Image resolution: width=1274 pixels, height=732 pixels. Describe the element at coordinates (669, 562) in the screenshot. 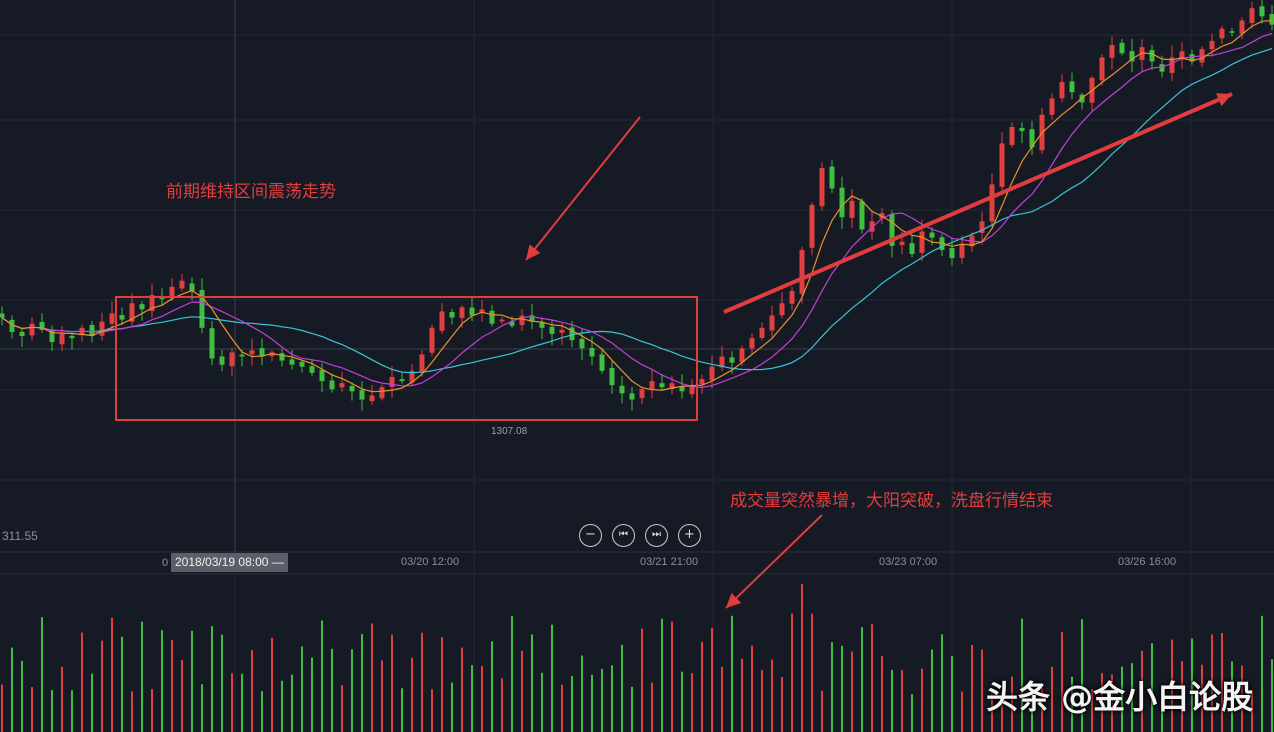

I see `time-label: 03/21 21:00` at that location.